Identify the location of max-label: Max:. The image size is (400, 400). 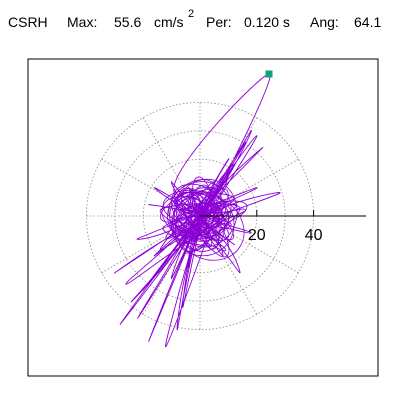
(82, 22).